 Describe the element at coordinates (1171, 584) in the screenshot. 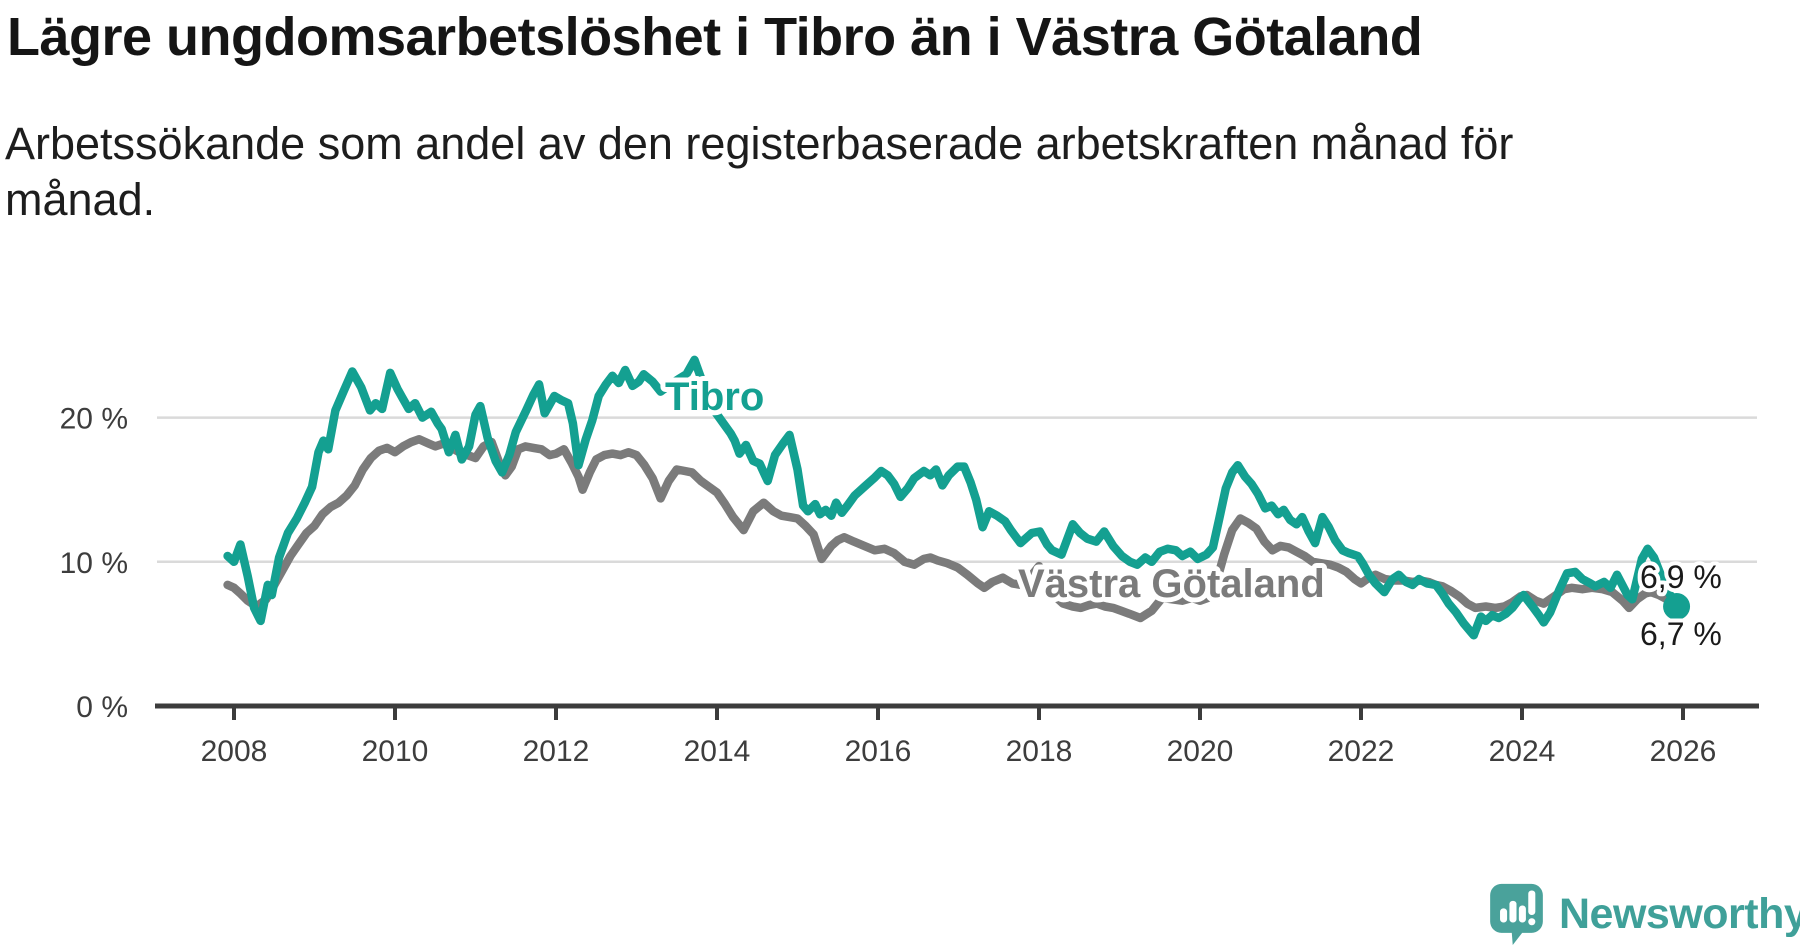

I see `series-label-vastra-gotaland: Västra Götaland` at that location.